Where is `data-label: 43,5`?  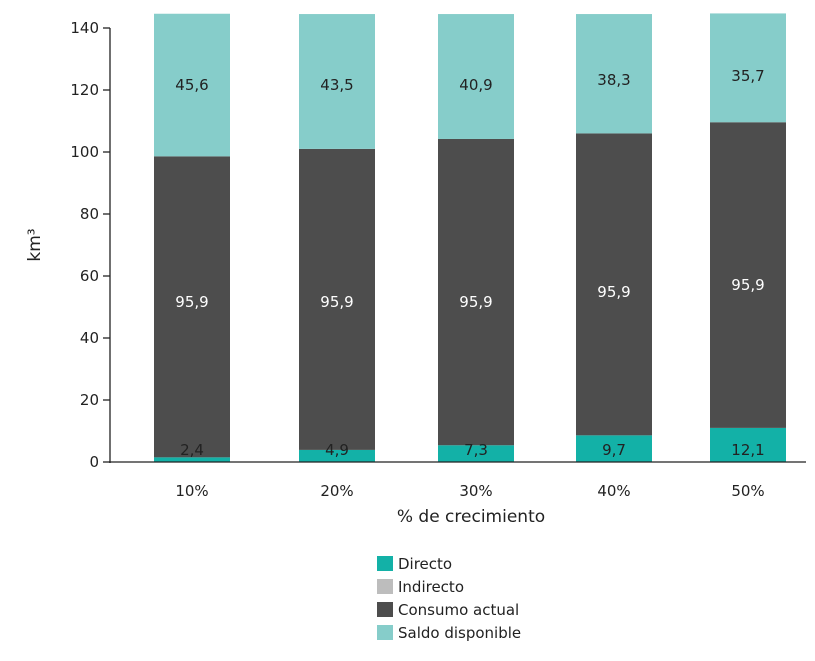
data-label: 43,5 is located at coordinates (336, 85).